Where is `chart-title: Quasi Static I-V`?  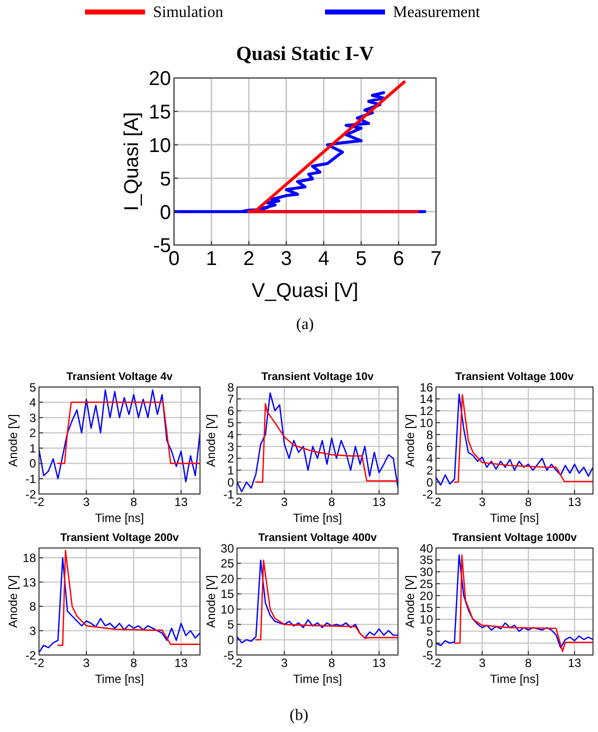 chart-title: Quasi Static I-V is located at coordinates (305, 54).